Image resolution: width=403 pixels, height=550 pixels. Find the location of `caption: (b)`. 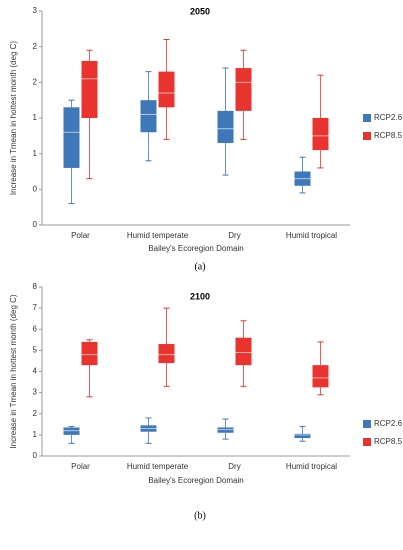

caption: (b) is located at coordinates (200, 515).